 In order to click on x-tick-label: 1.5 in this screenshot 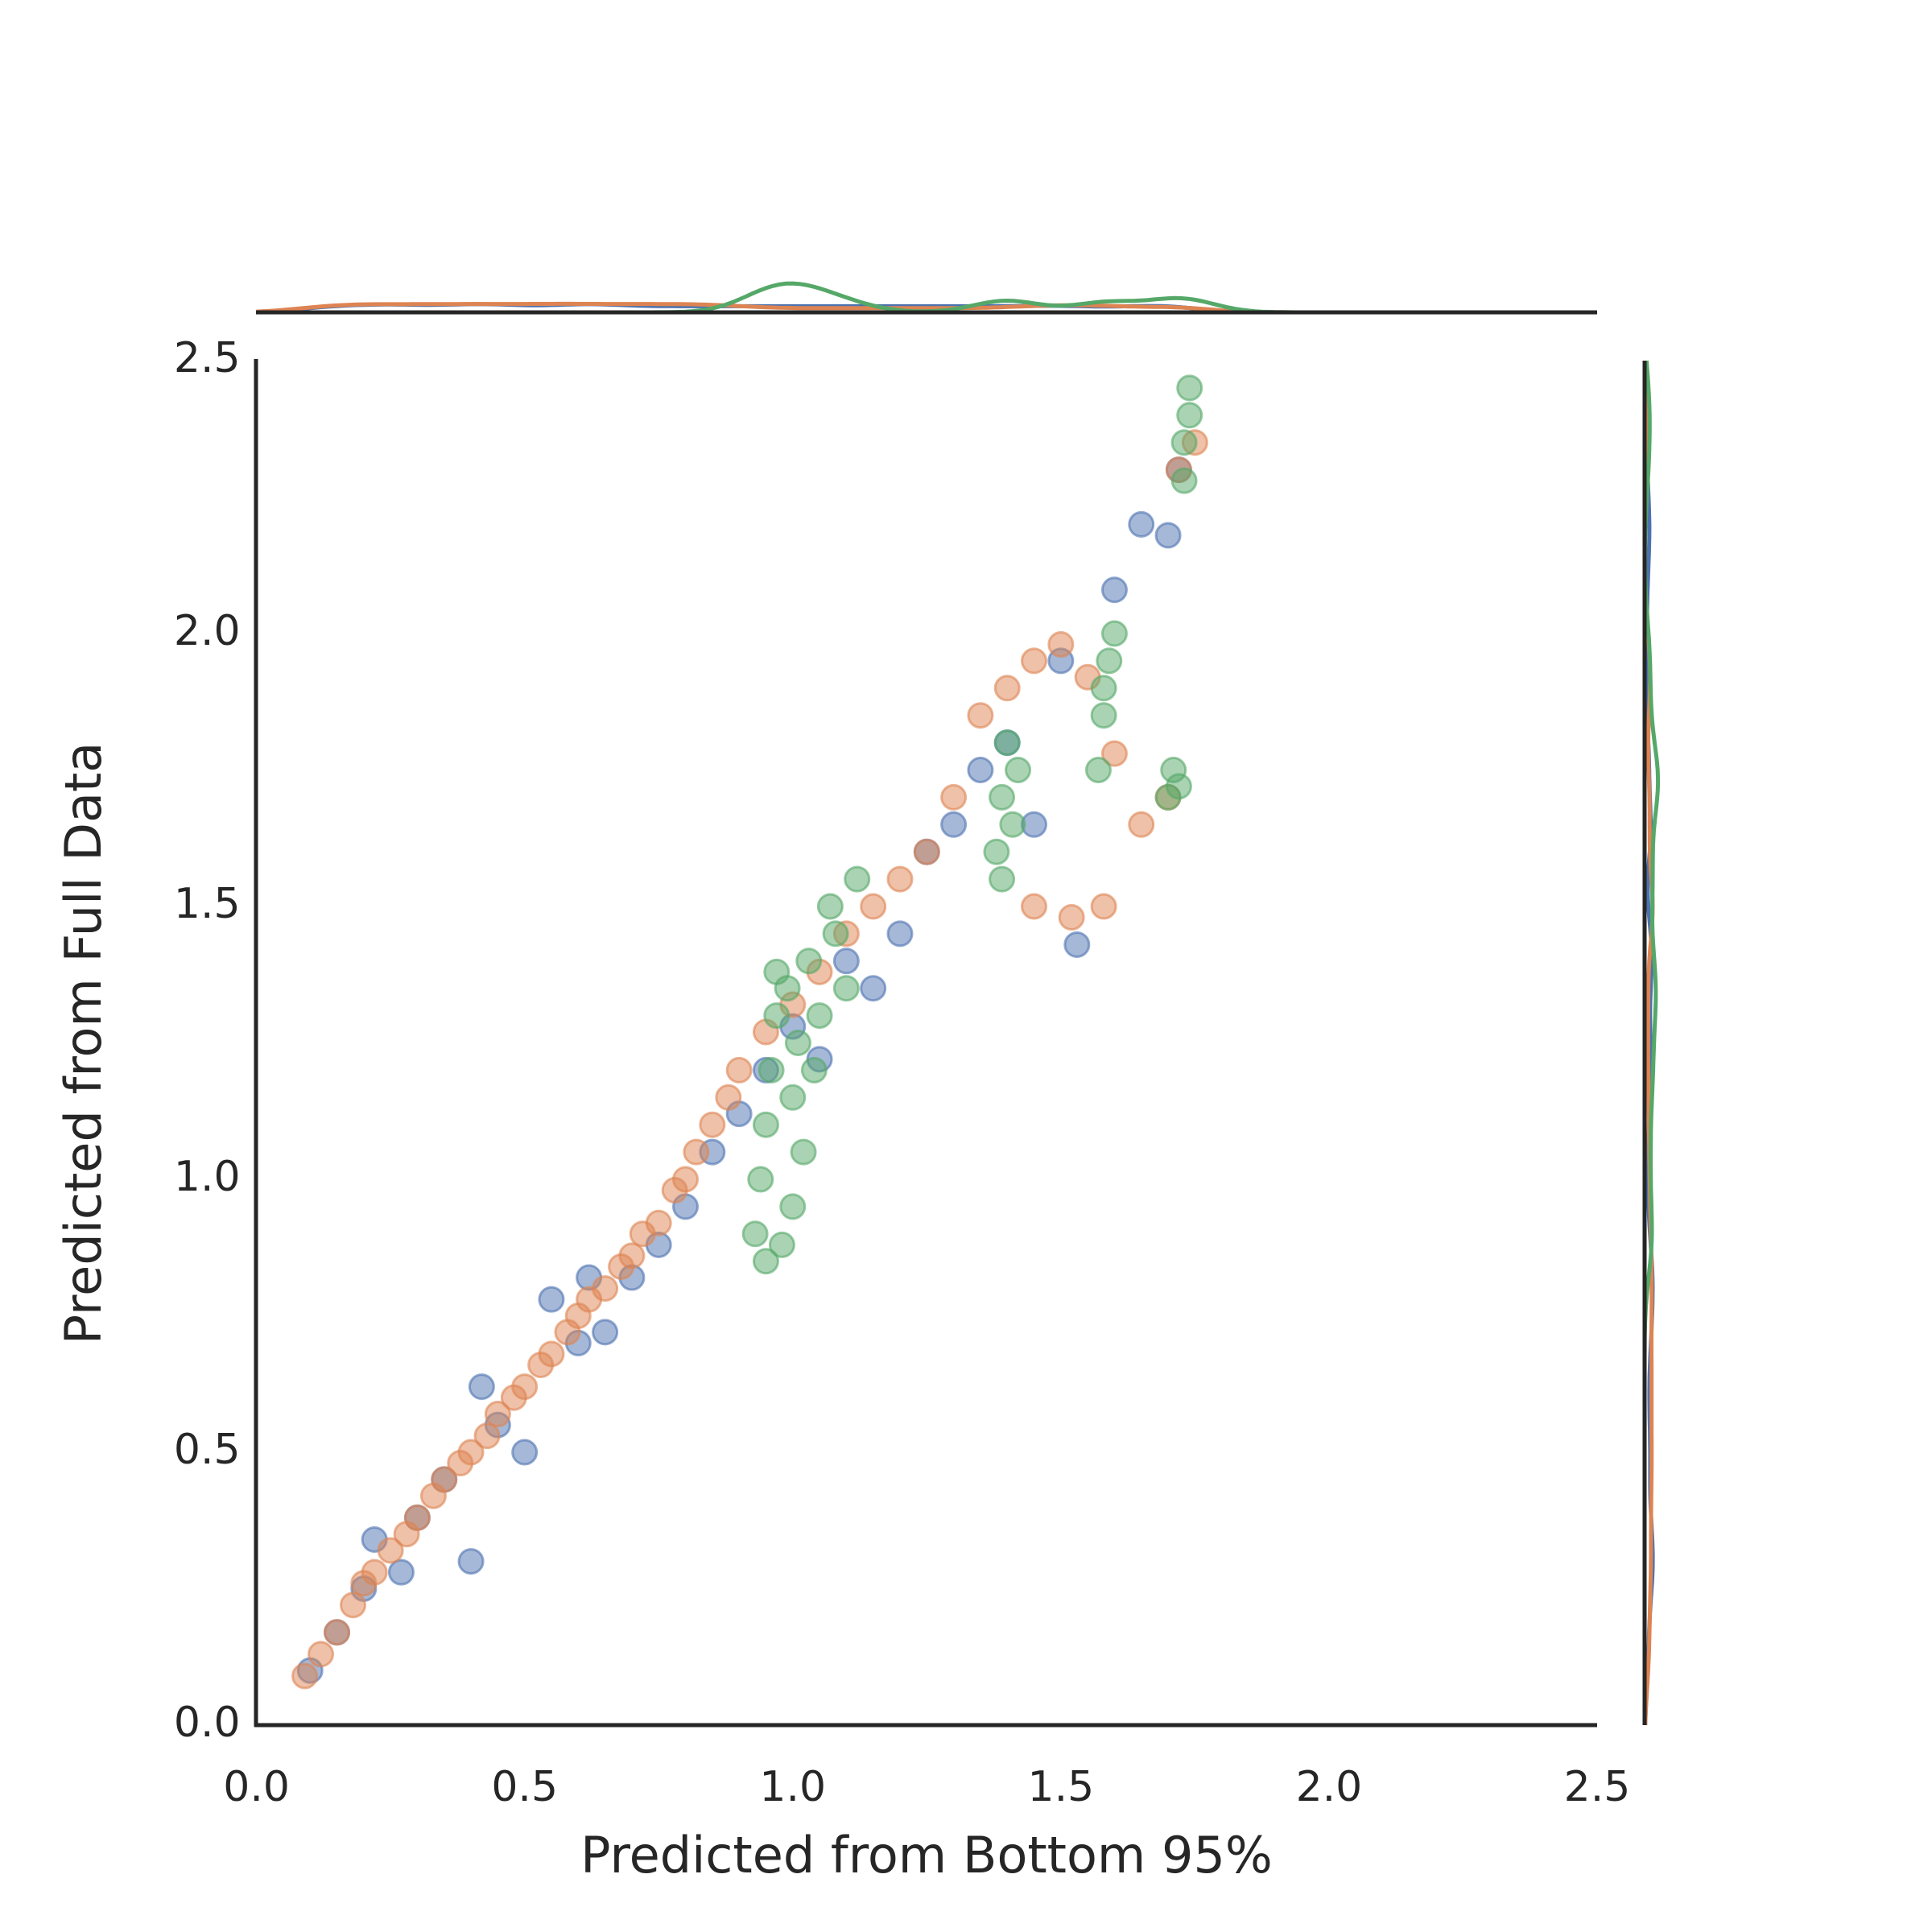, I will do `click(1060, 1787)`.